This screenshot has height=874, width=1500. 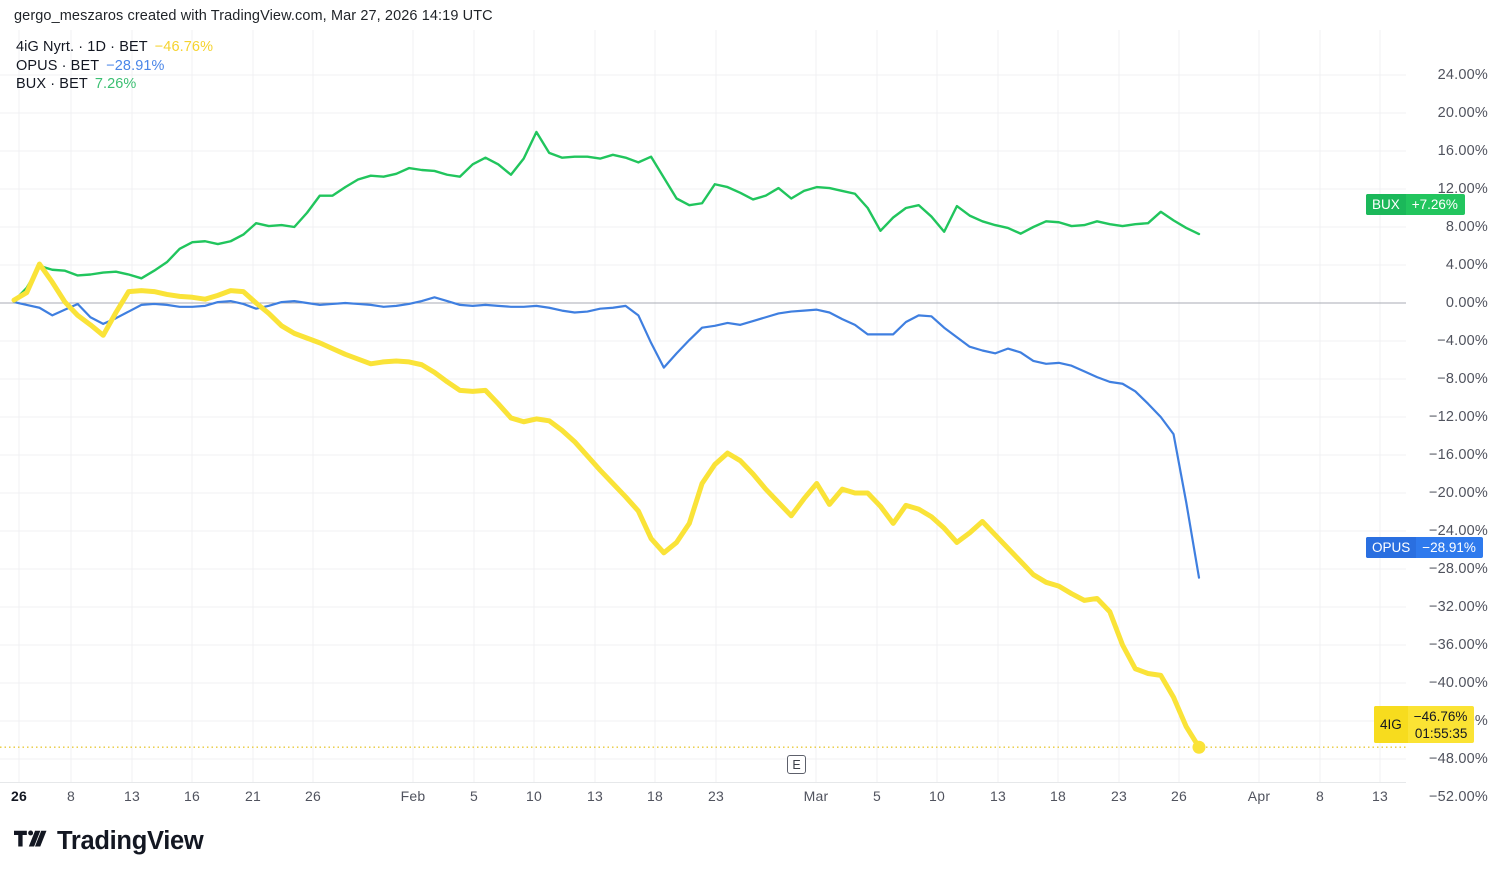 What do you see at coordinates (58, 65) in the screenshot?
I see `legend-label-opus: OPUS · BET` at bounding box center [58, 65].